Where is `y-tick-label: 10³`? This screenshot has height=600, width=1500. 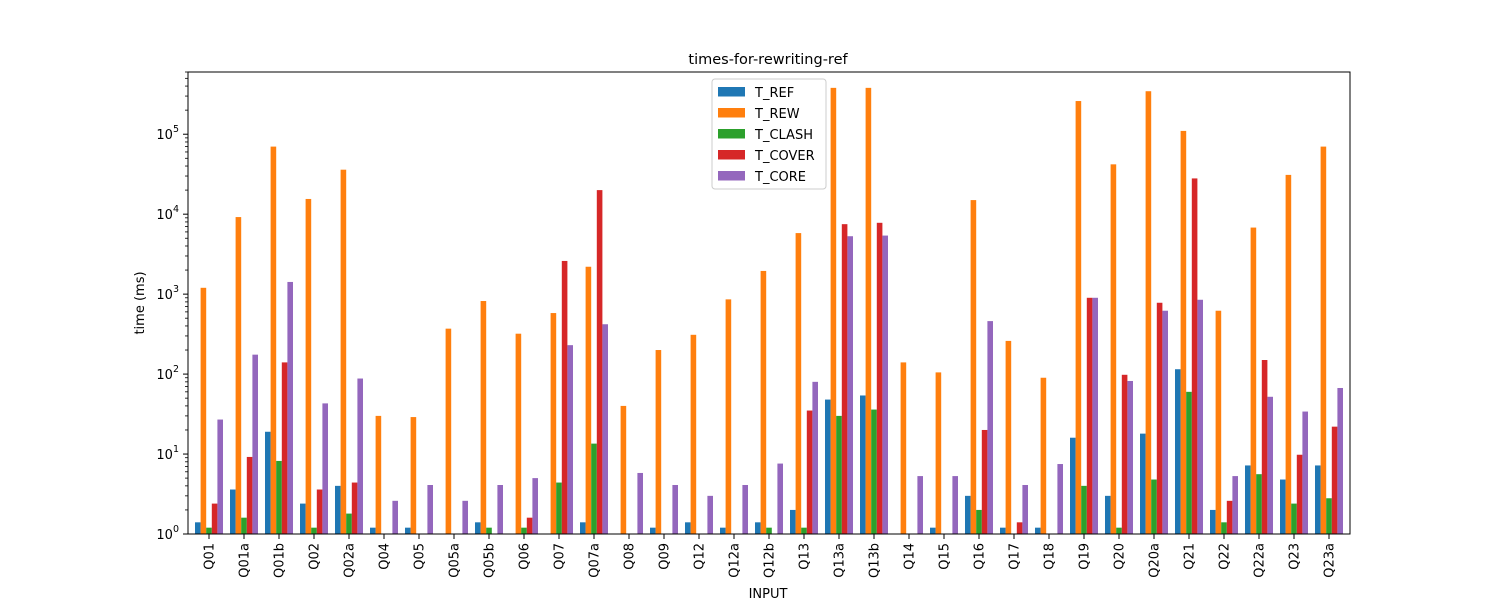 y-tick-label: 10³ is located at coordinates (167, 293).